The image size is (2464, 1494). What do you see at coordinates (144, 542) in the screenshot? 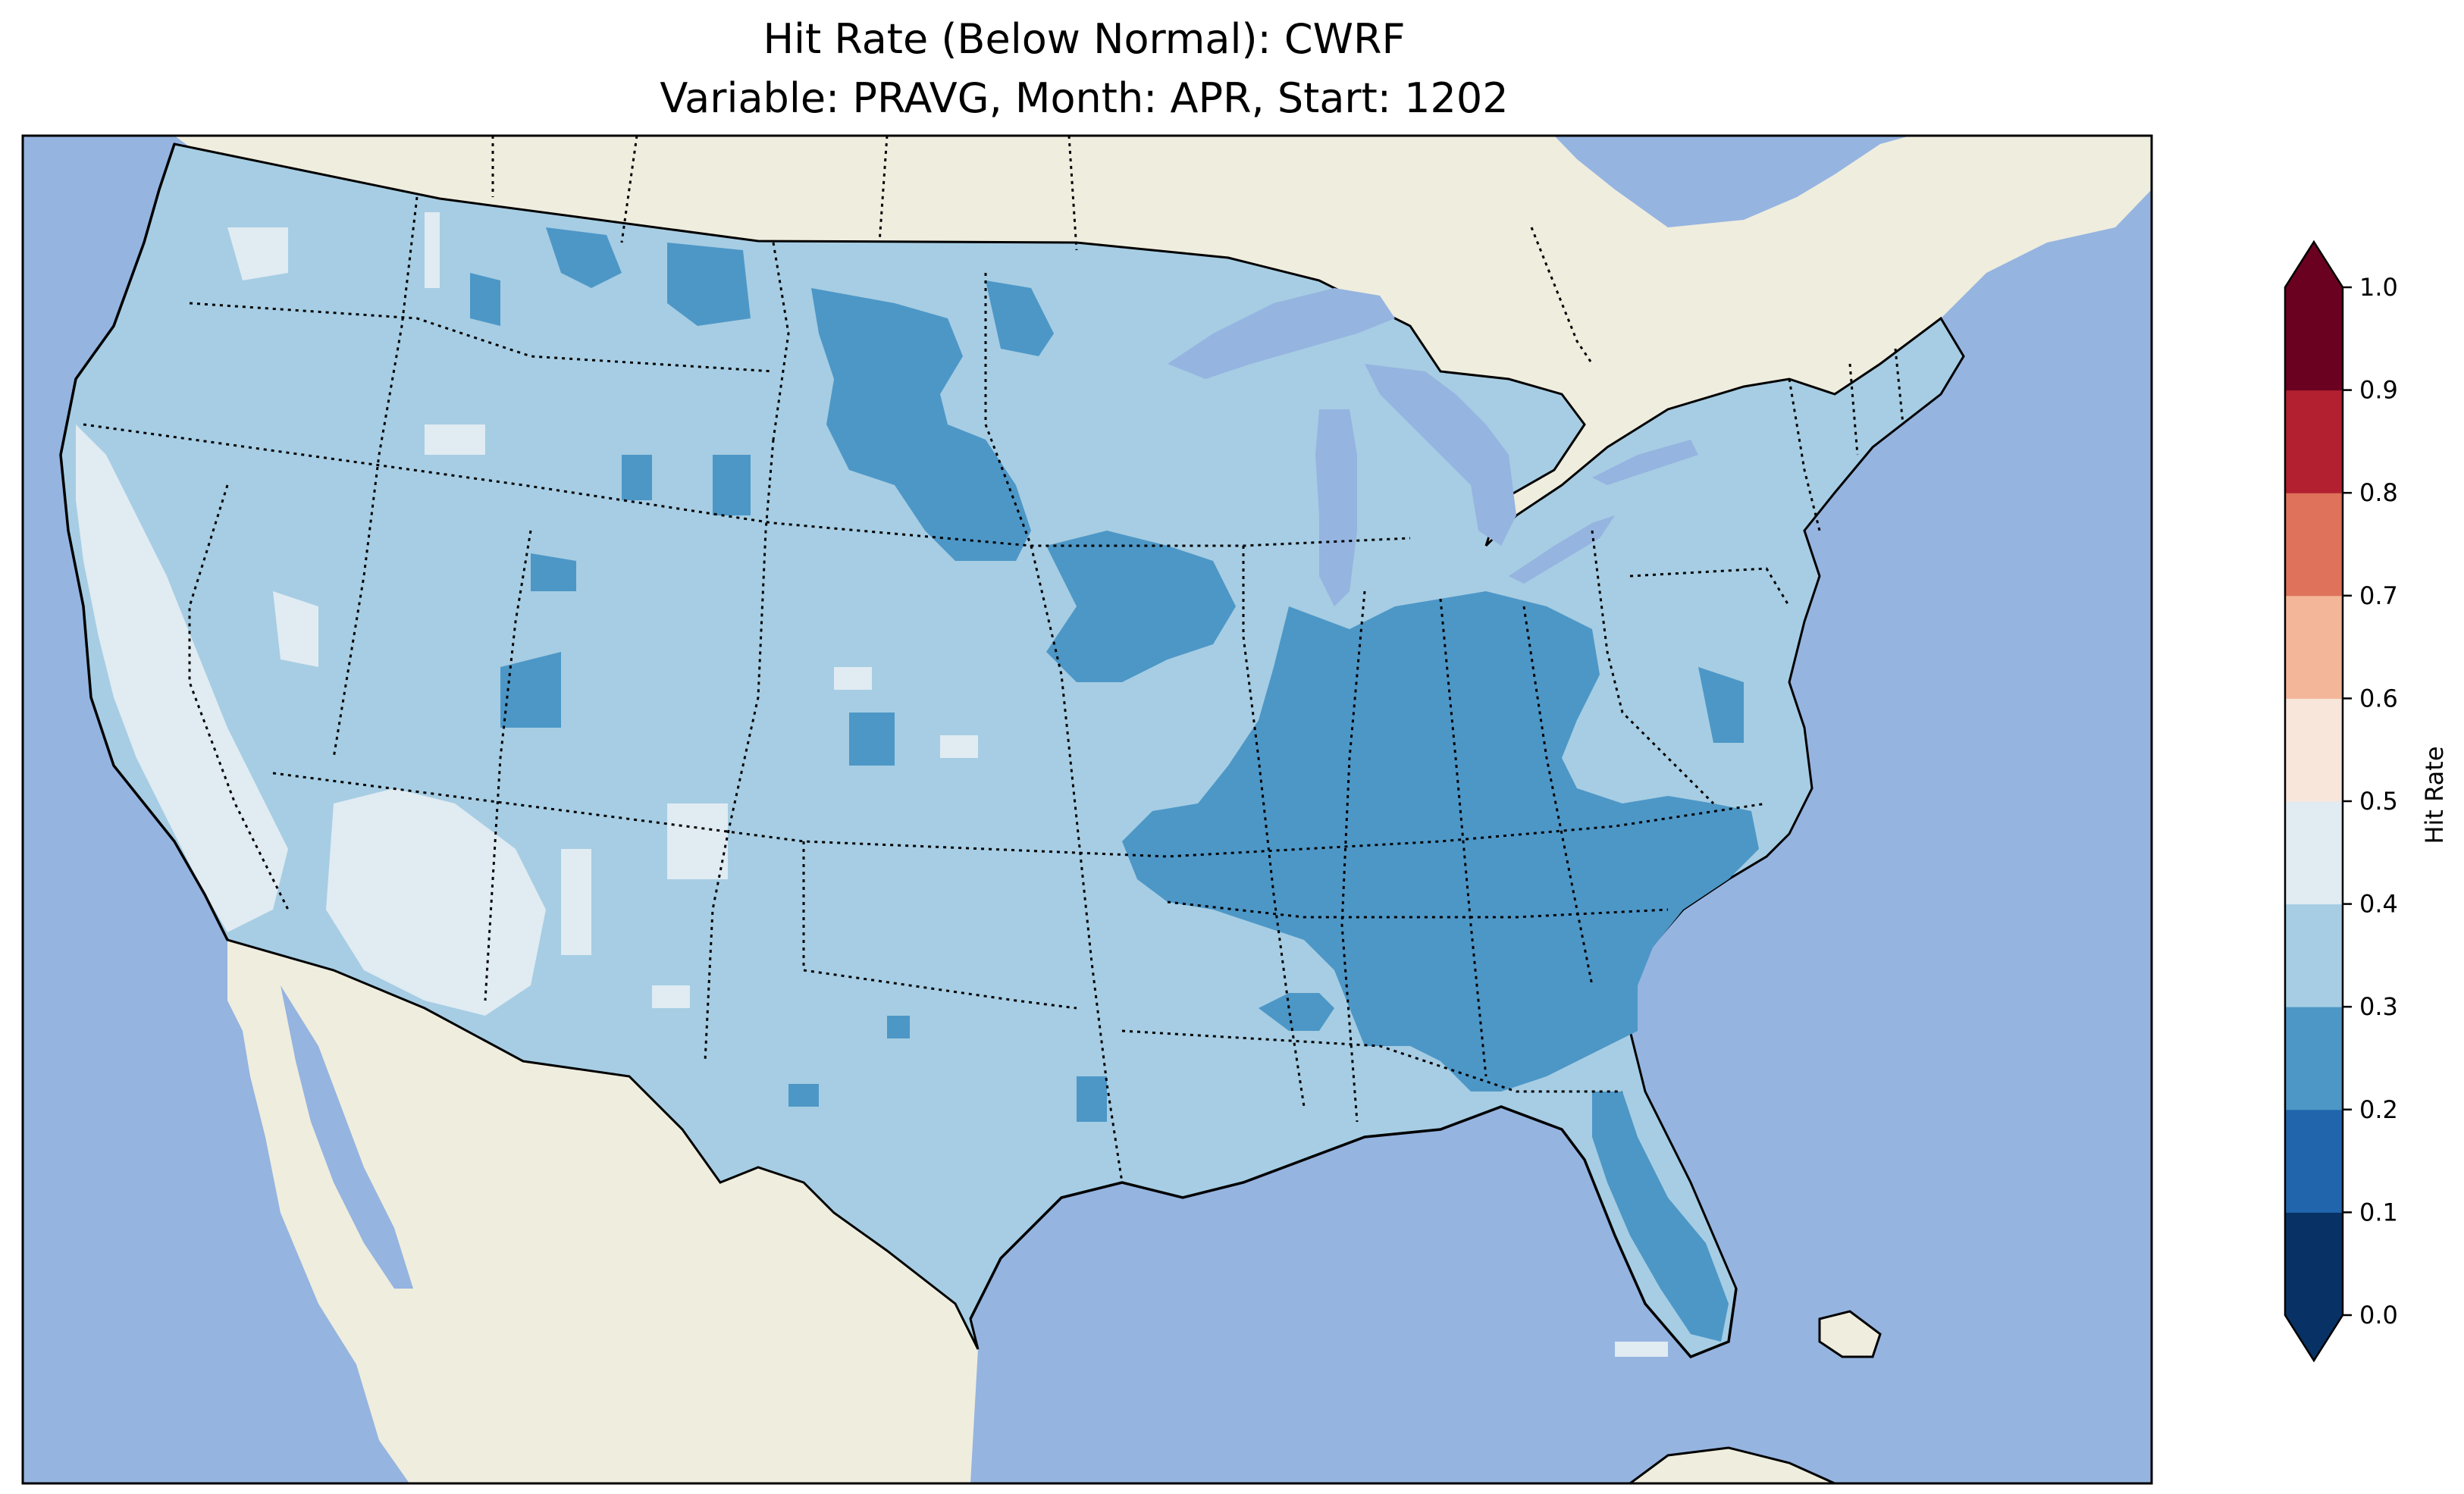
I see `coastline` at bounding box center [144, 542].